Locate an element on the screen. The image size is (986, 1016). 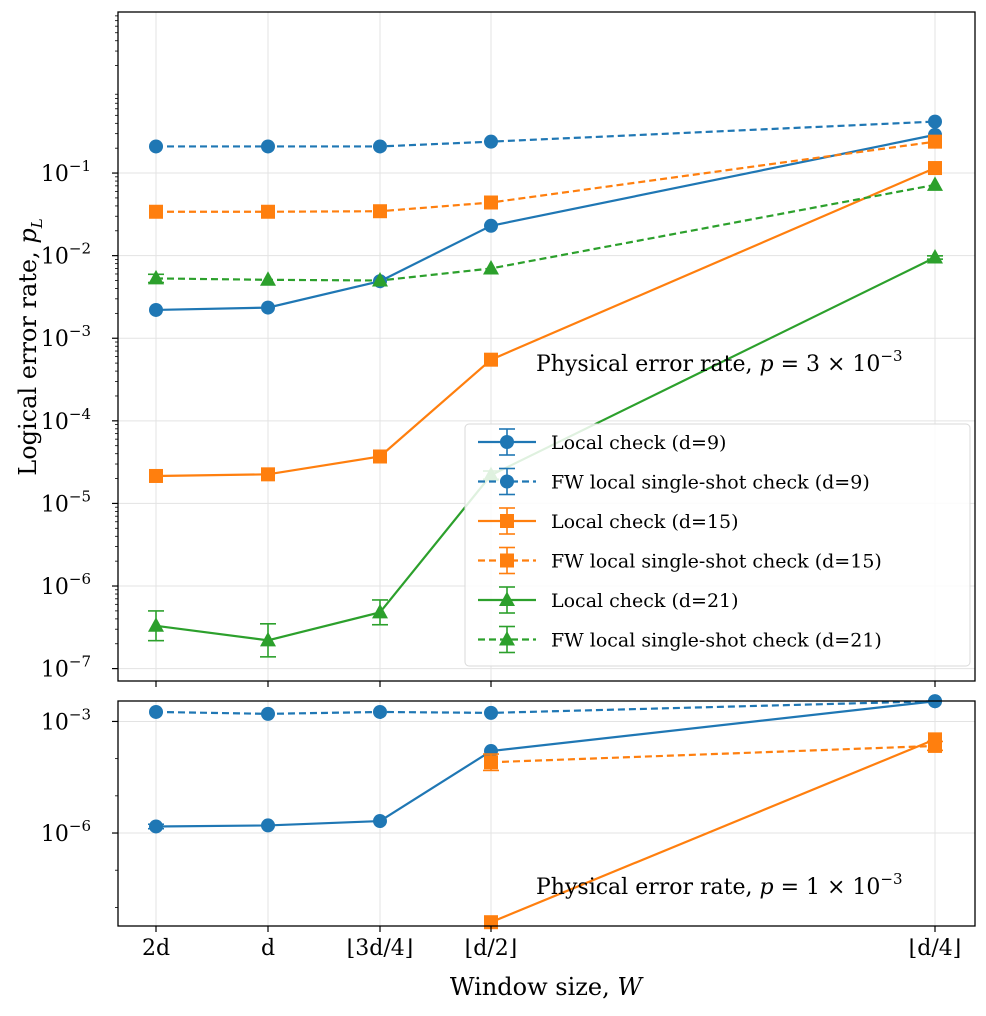
y-tick-exponent: −7 is located at coordinates (80, 662).